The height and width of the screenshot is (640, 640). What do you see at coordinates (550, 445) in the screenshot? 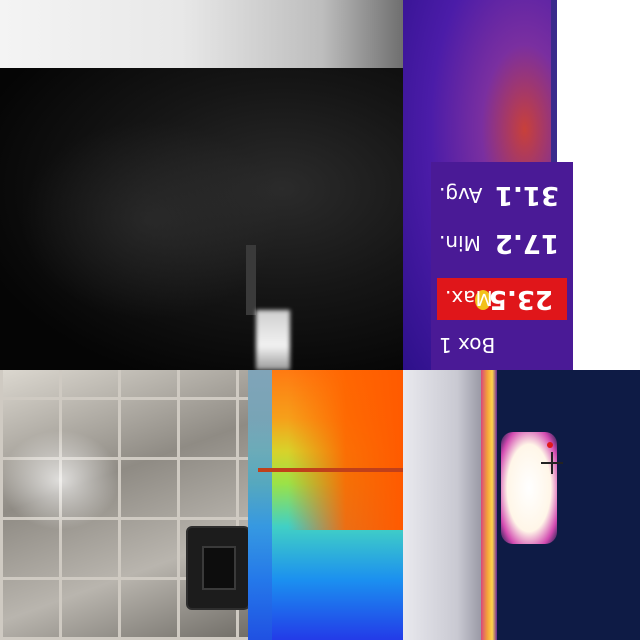
I see `max-marker` at bounding box center [550, 445].